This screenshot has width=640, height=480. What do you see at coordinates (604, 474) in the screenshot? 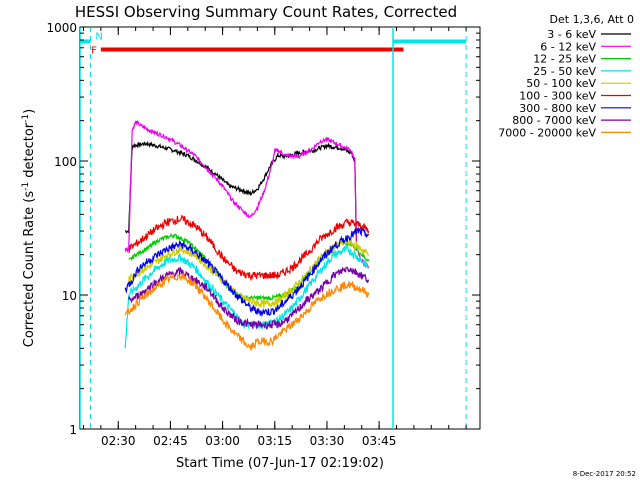
I see `timestamp: 8-Dec-2017 20:52` at bounding box center [604, 474].